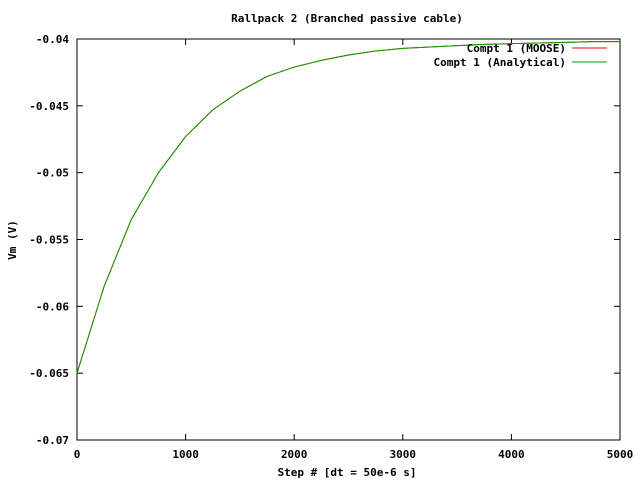  Describe the element at coordinates (185, 454) in the screenshot. I see `x-tick-label: 1000` at that location.